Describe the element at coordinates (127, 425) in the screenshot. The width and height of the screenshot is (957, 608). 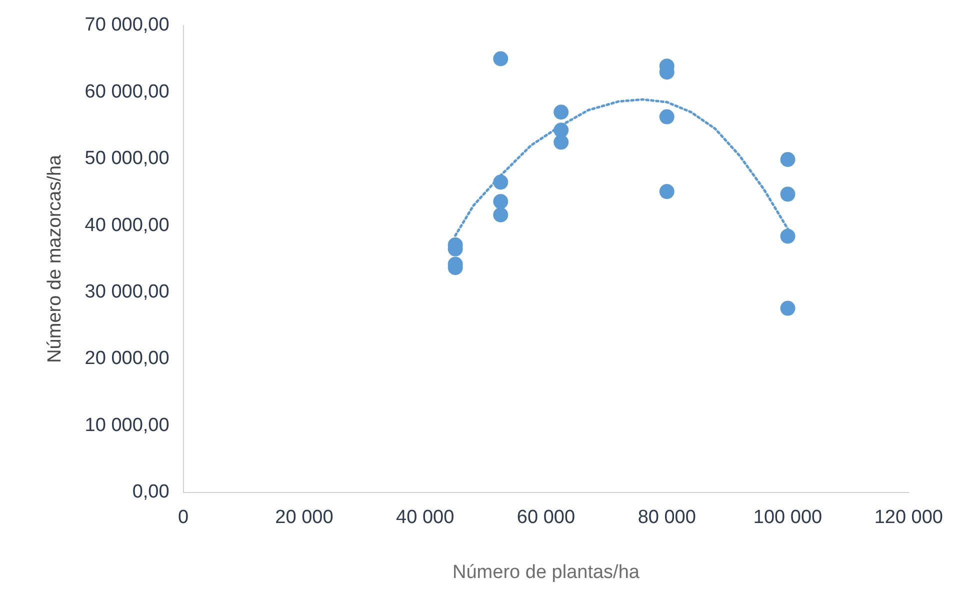
I see `y-tick-label: 10 000,00` at that location.